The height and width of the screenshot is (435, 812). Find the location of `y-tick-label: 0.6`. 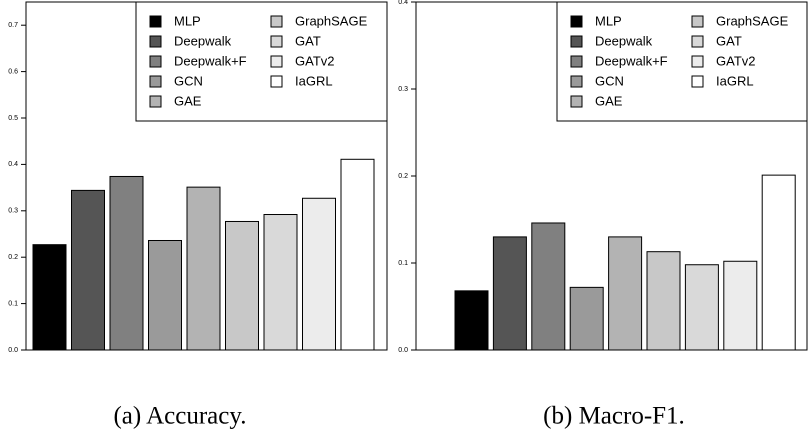

y-tick-label: 0.6 is located at coordinates (13, 71).